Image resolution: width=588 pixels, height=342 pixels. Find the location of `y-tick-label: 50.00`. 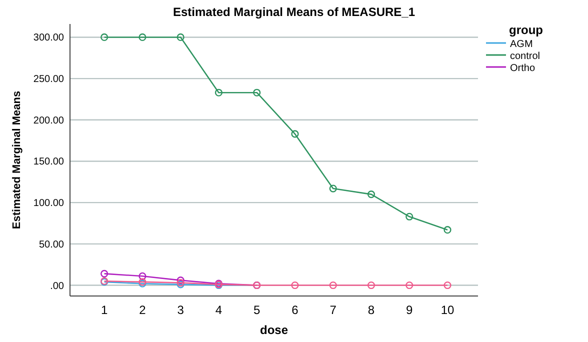

y-tick-label: 50.00 is located at coordinates (51, 244).